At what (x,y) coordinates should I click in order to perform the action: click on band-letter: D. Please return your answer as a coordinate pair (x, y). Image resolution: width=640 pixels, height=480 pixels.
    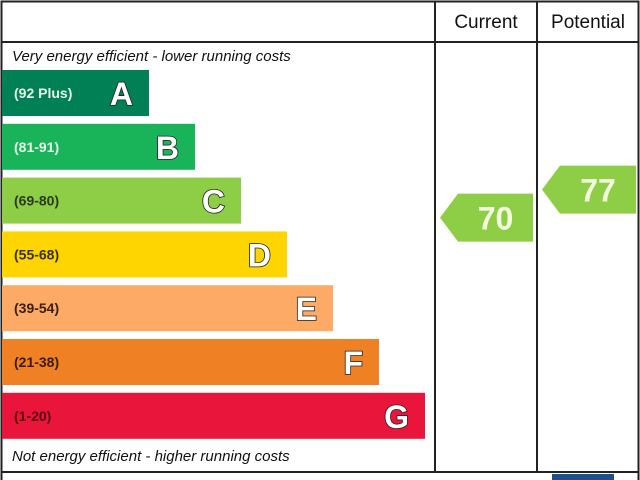
    Looking at the image, I should click on (259, 255).